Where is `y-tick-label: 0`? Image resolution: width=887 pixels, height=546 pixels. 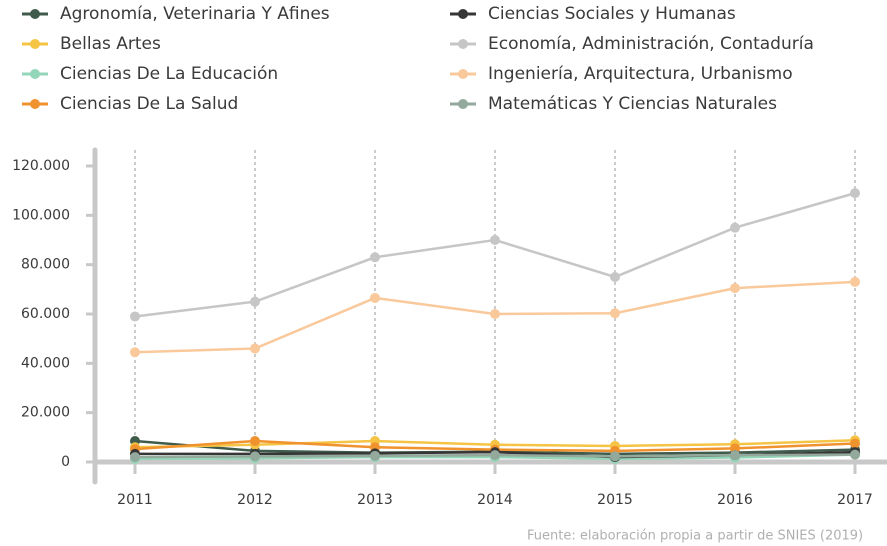 y-tick-label: 0 is located at coordinates (65, 462).